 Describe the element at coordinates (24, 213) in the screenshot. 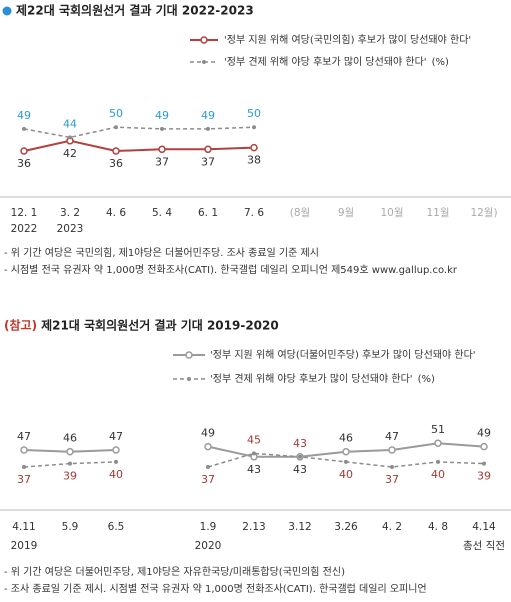

I see `x-tick-label: 12. 1` at that location.